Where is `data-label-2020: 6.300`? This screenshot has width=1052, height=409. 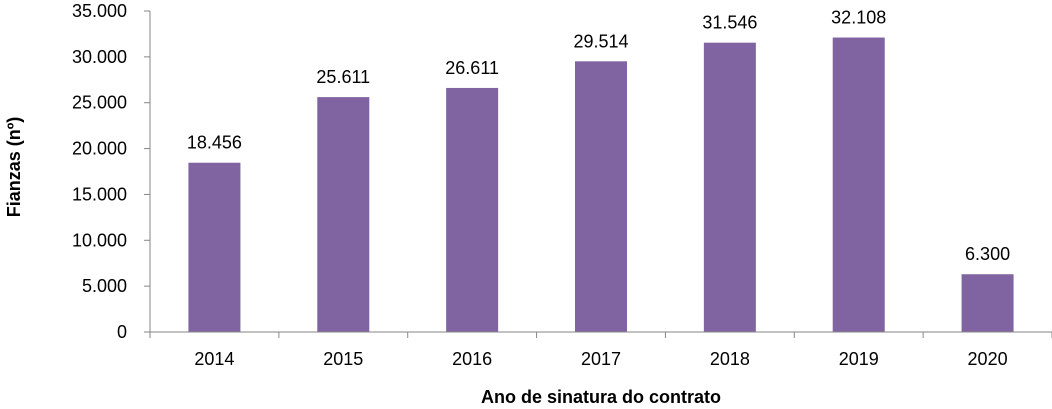 data-label-2020: 6.300 is located at coordinates (987, 254).